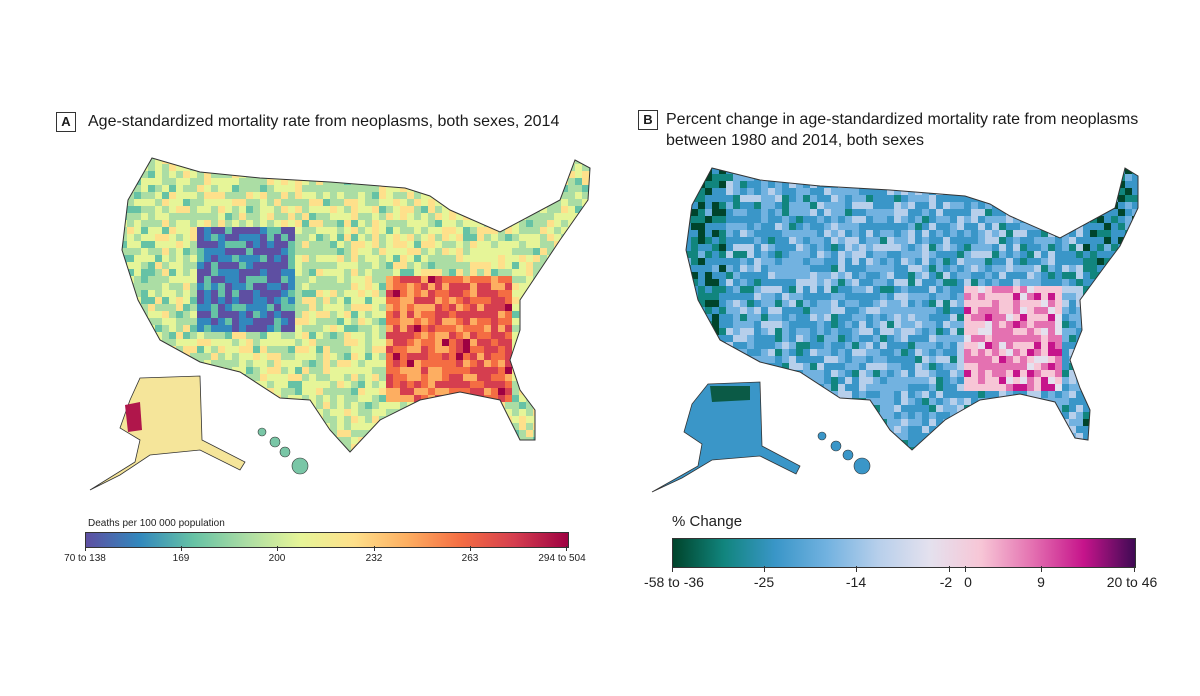 The height and width of the screenshot is (696, 1200). What do you see at coordinates (674, 582) in the screenshot?
I see `legend-b-label-0: -58 to -36` at bounding box center [674, 582].